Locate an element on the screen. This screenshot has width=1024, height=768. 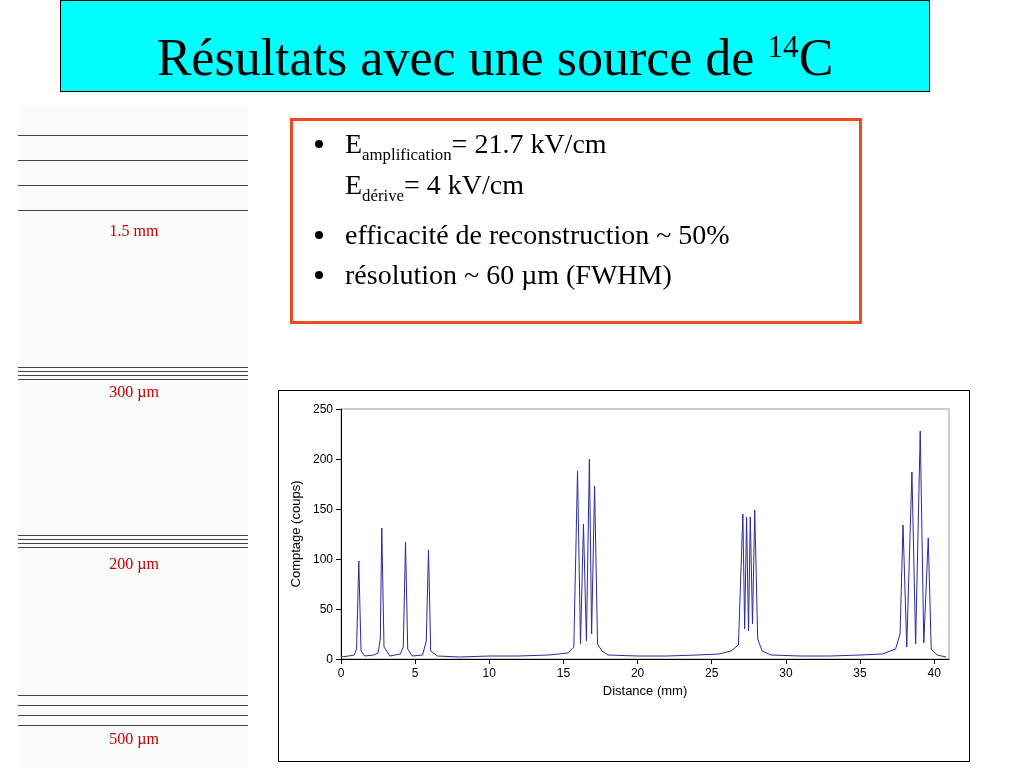
y-tick-label: 250 is located at coordinates (323, 409).